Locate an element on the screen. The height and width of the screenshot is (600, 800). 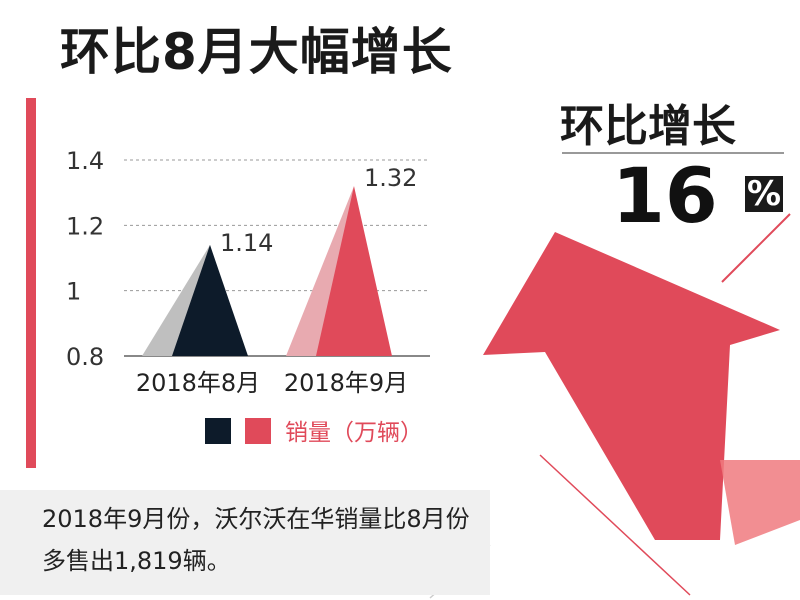
x-tick-label: 2018年9月 is located at coordinates (346, 383).